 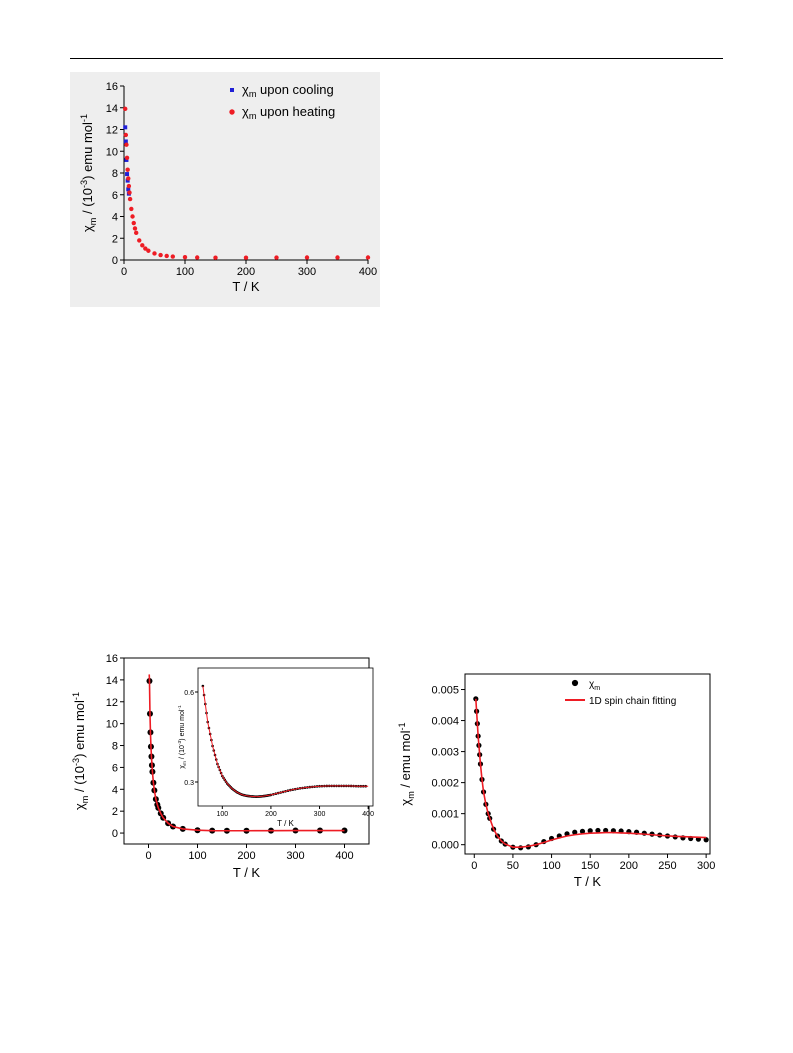 What do you see at coordinates (368, 814) in the screenshot?
I see `inset-x-tick-label: 400` at bounding box center [368, 814].